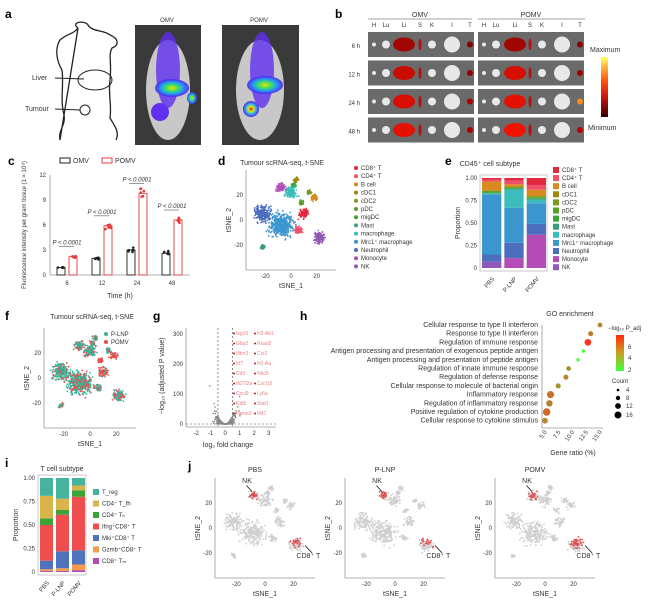 This screenshot has width=650, height=607. I want to click on i-legend-swatch, so click(96, 538).